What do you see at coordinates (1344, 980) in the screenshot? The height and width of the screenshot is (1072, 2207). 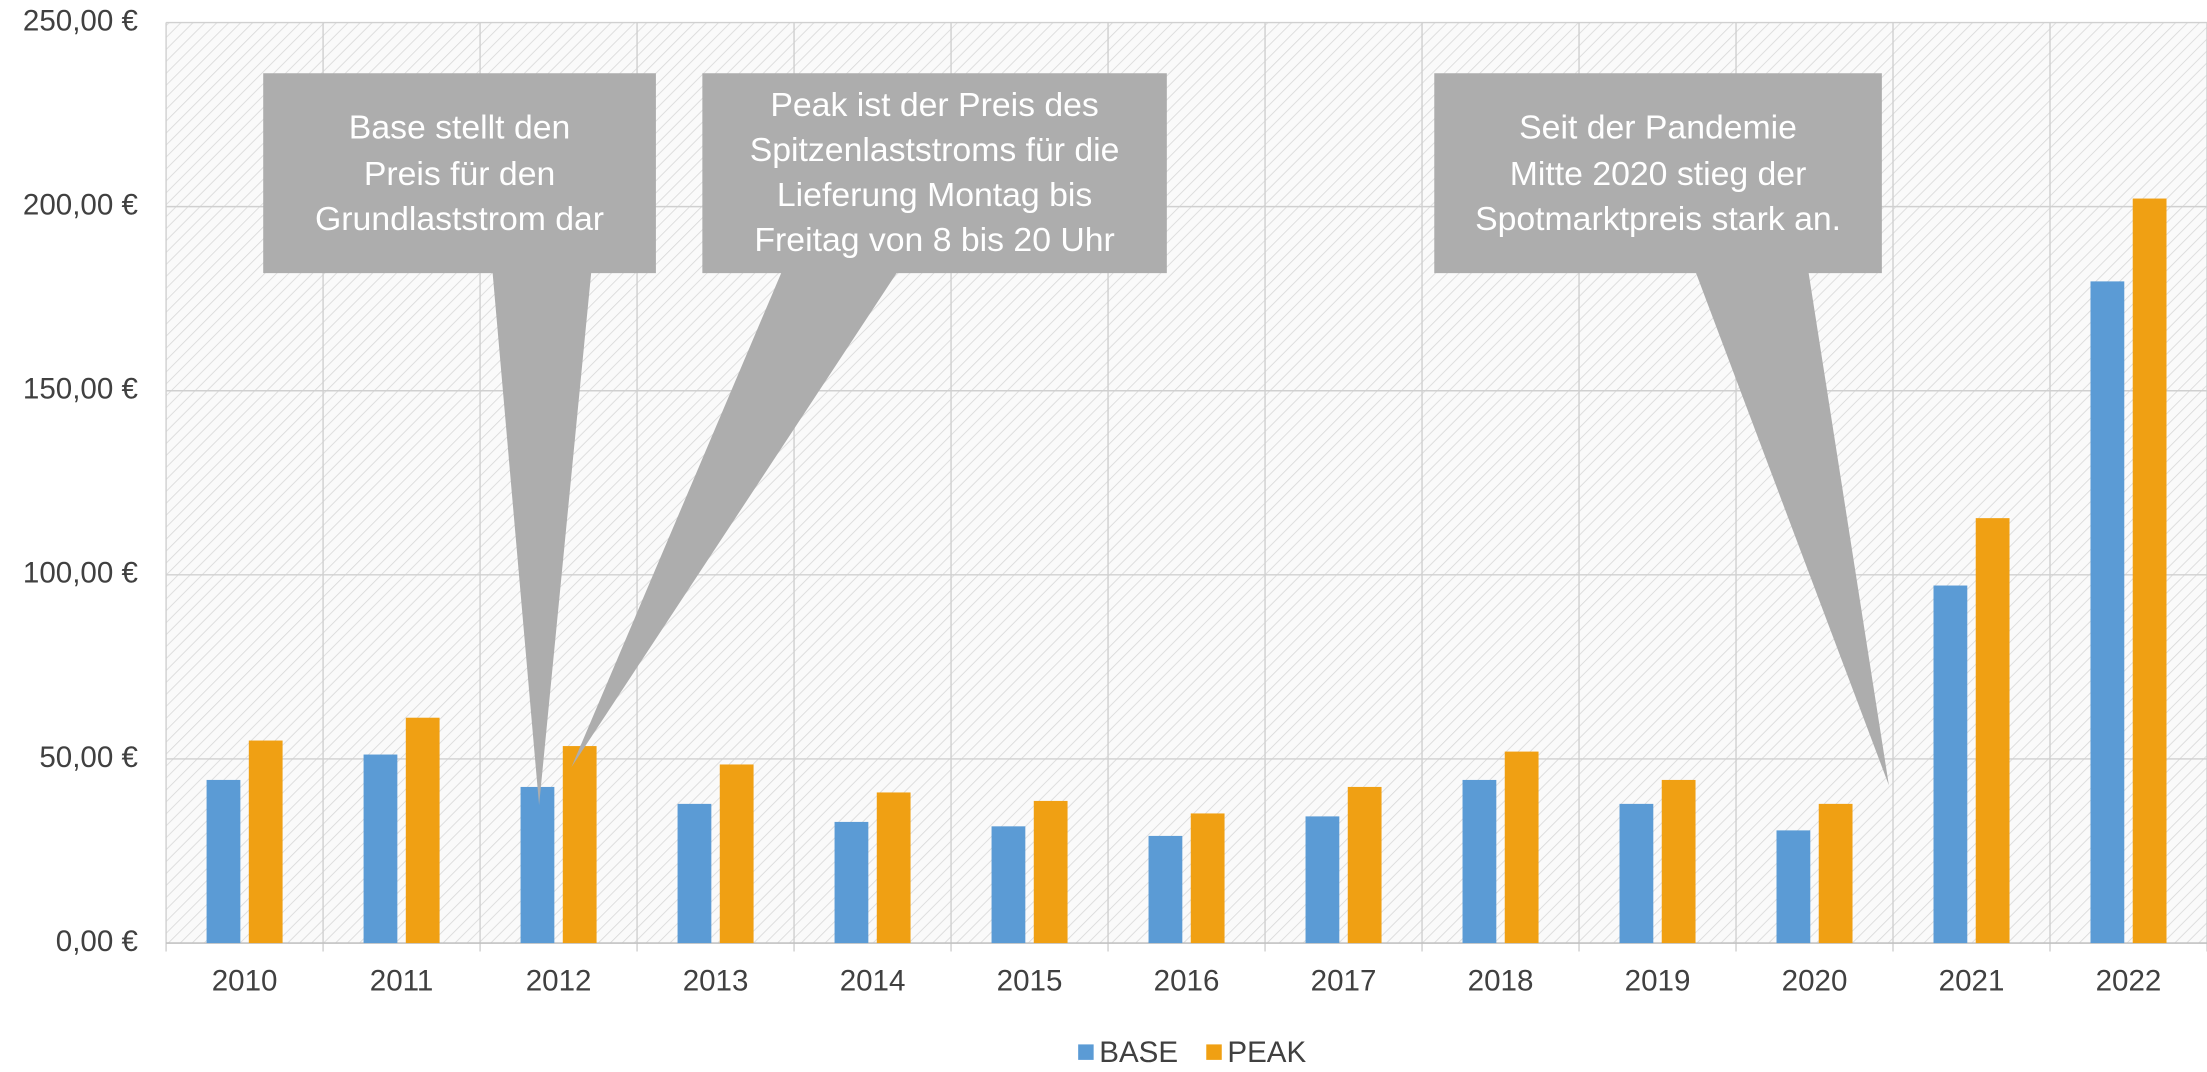 I see `x-tick-label: 2017` at bounding box center [1344, 980].